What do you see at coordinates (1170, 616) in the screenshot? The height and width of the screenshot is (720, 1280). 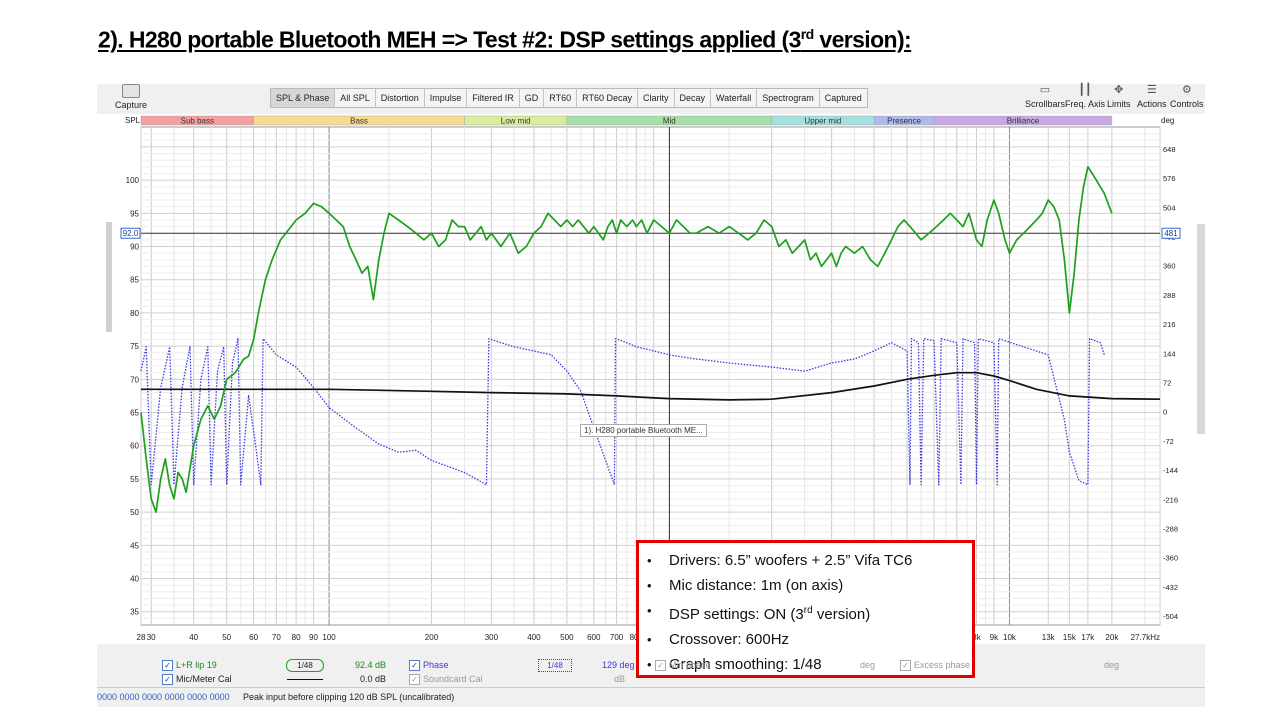 I see `y2-tick-label: -504` at bounding box center [1170, 616].